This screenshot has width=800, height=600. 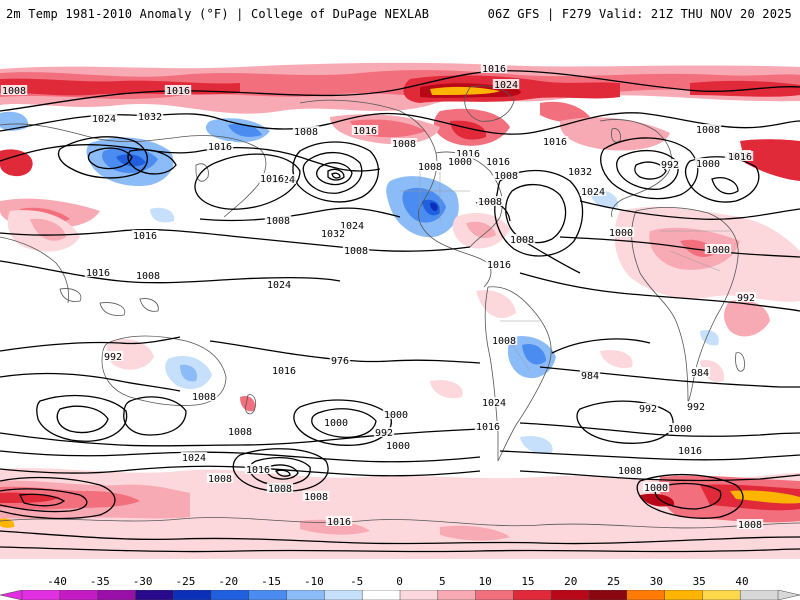 I want to click on colorbar-min-arrow, so click(x=11, y=595).